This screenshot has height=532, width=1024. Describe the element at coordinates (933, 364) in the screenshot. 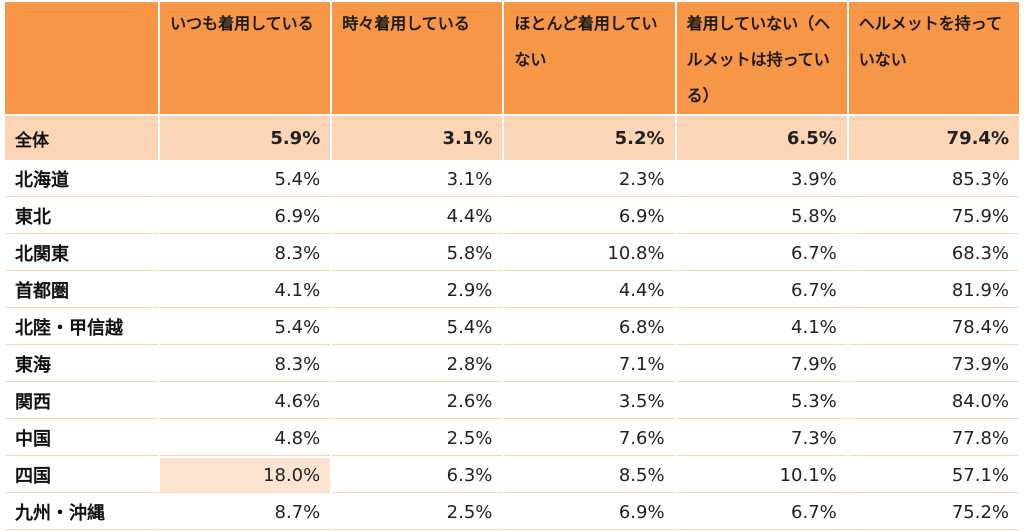

I see `table-cell: 73.9%` at that location.